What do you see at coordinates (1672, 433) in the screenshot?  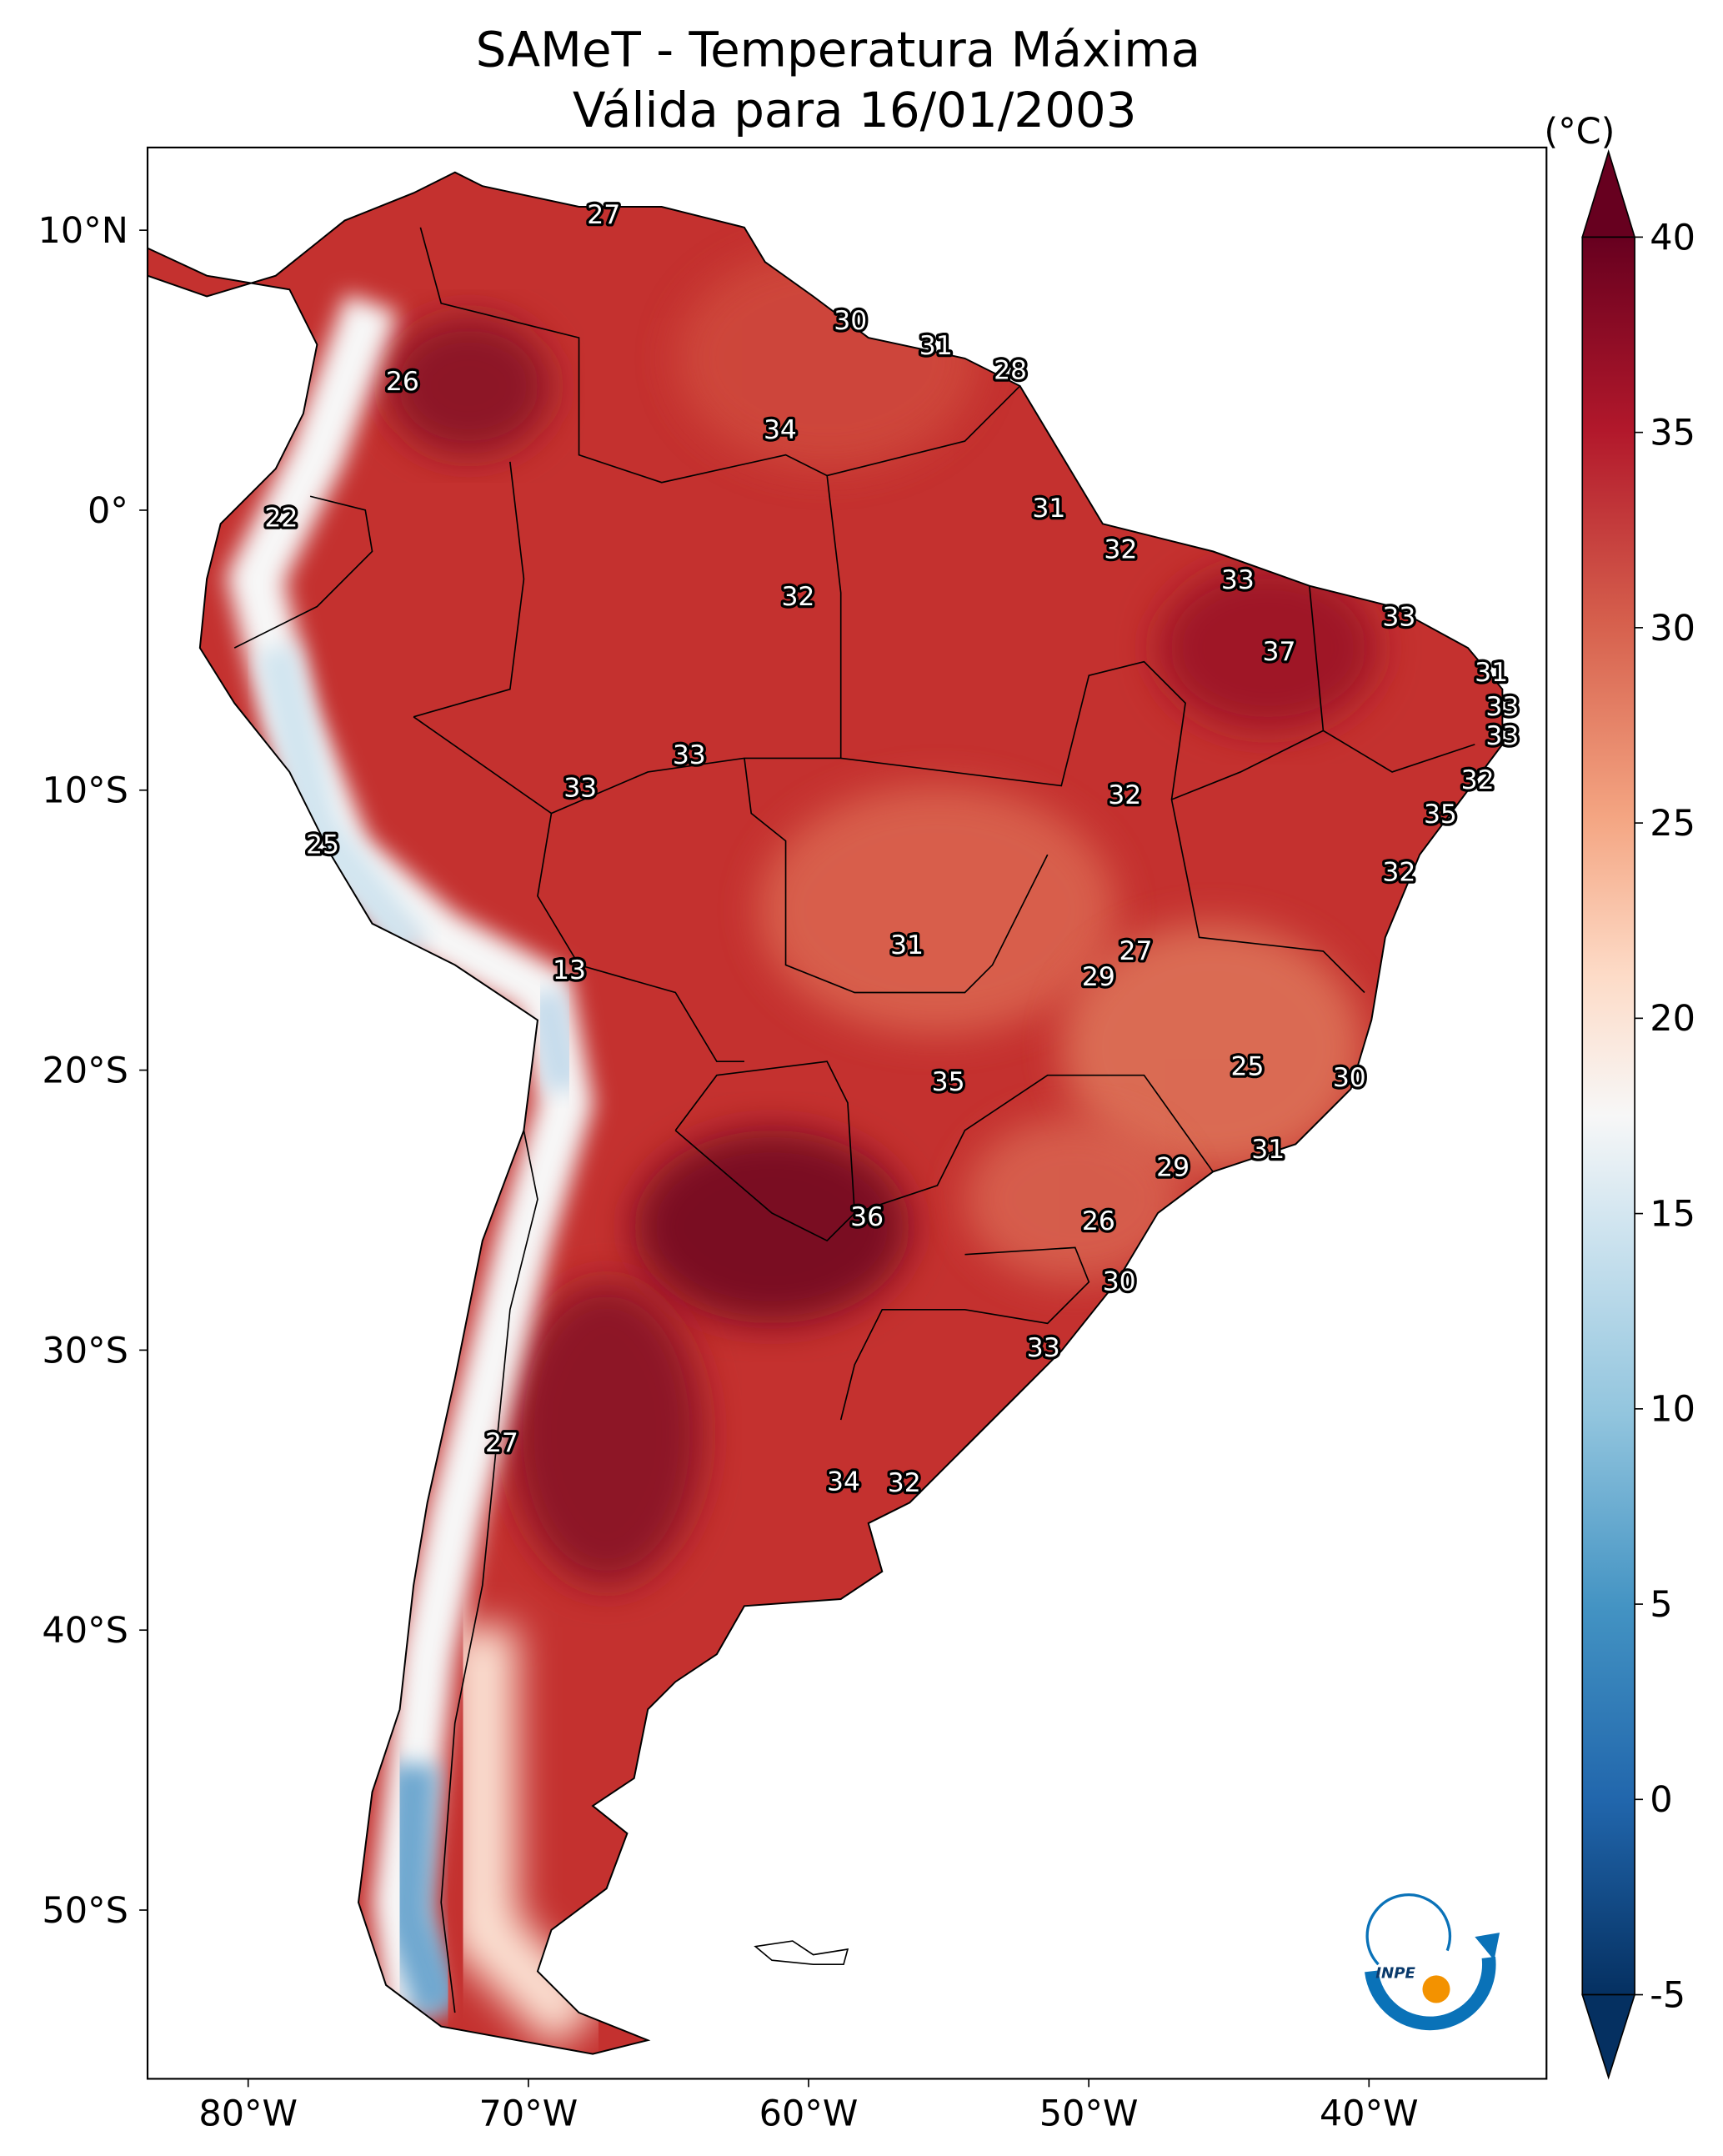 I see `colorbar-tick-label: 35` at bounding box center [1672, 433].